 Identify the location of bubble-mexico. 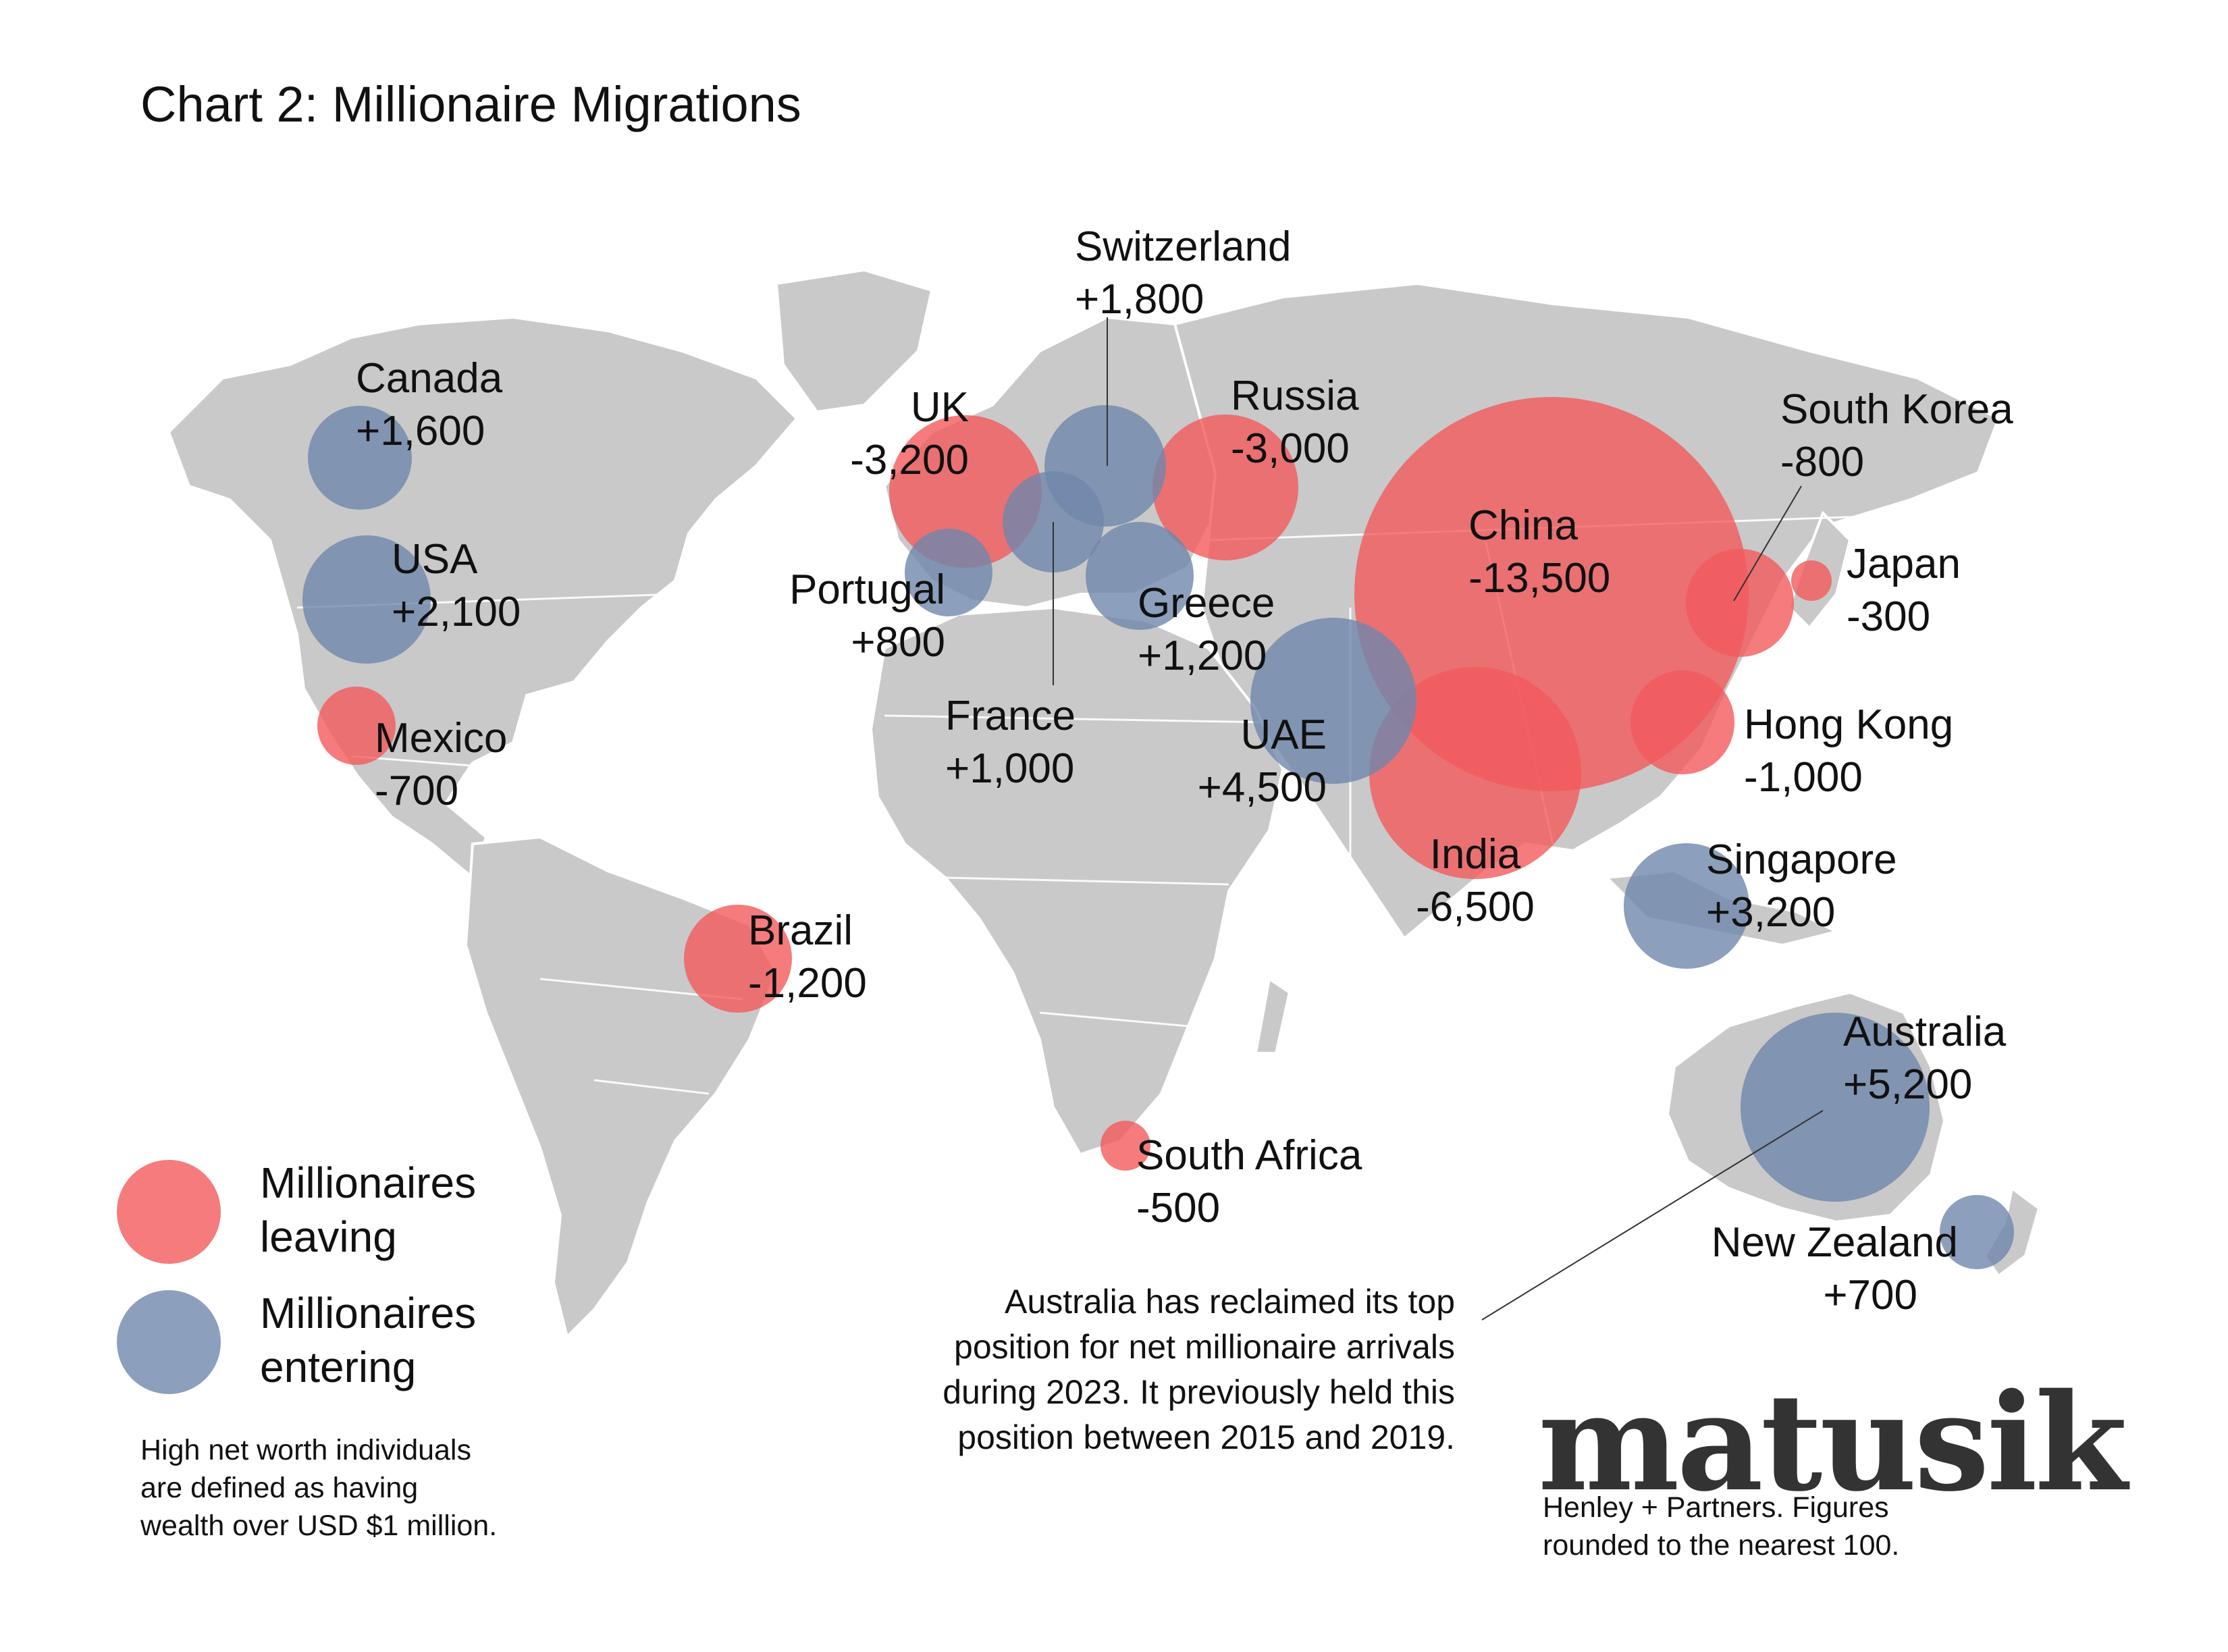
(356, 726).